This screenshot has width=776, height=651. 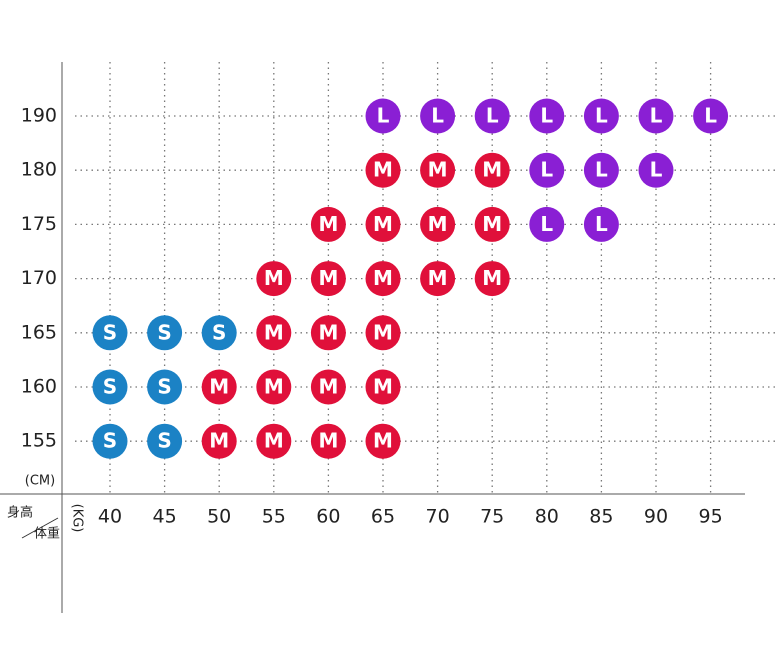 I want to click on corner-bottom: 体重, so click(x=47, y=534).